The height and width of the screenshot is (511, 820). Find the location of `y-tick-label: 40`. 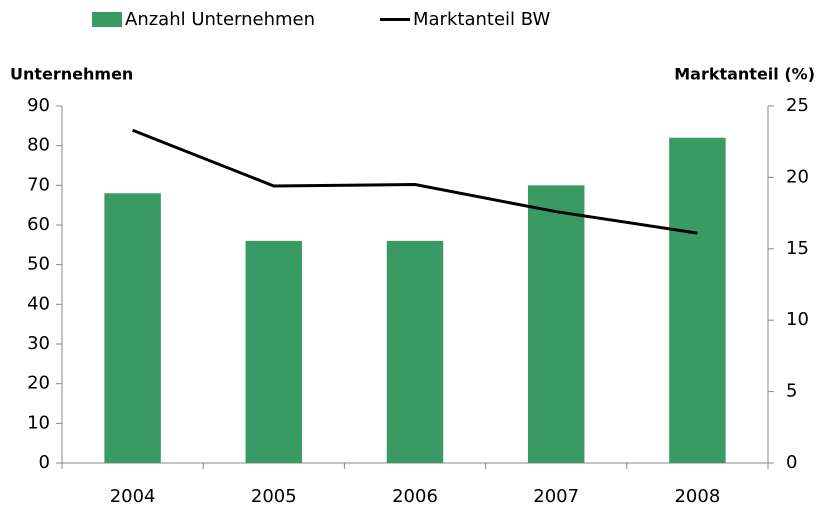

y-tick-label: 40 is located at coordinates (38, 303).